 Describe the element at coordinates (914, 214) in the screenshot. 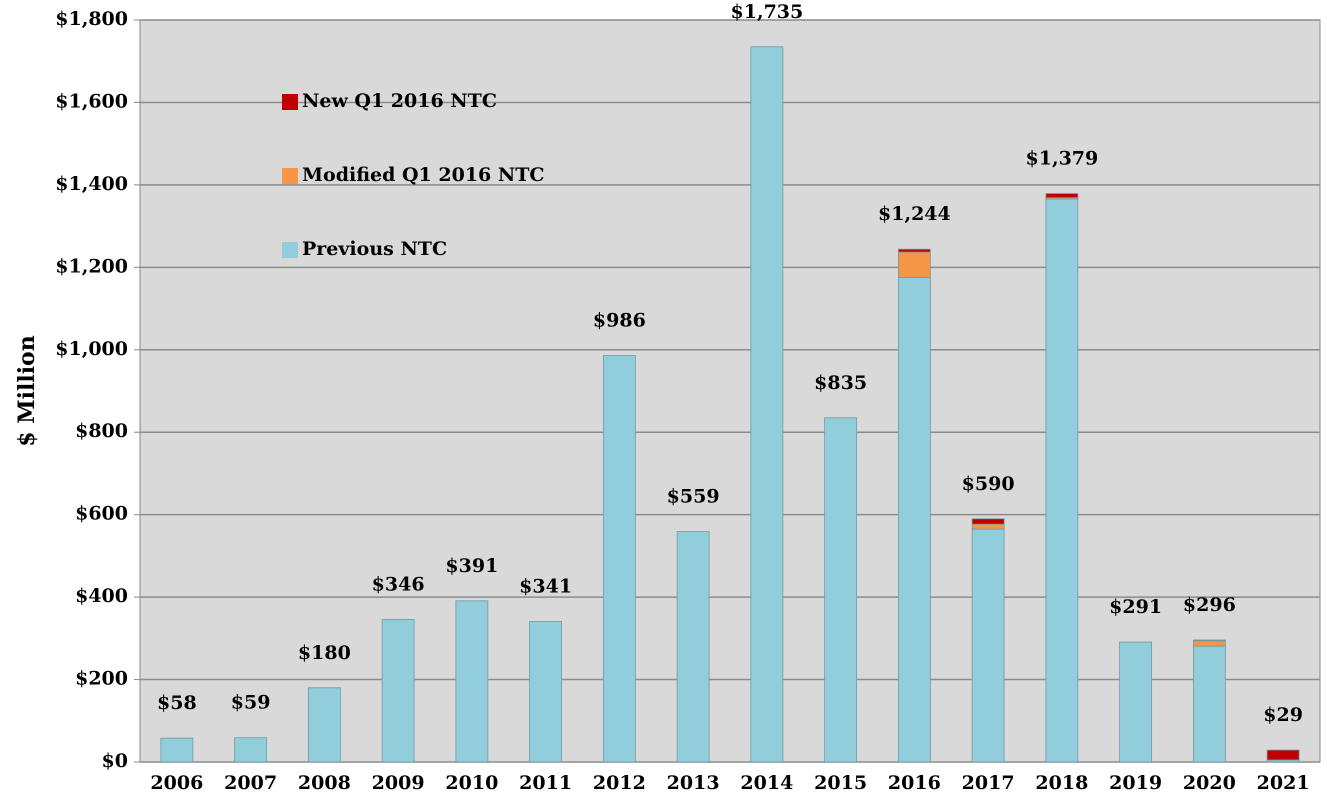

I see `data-label: $1,244` at that location.